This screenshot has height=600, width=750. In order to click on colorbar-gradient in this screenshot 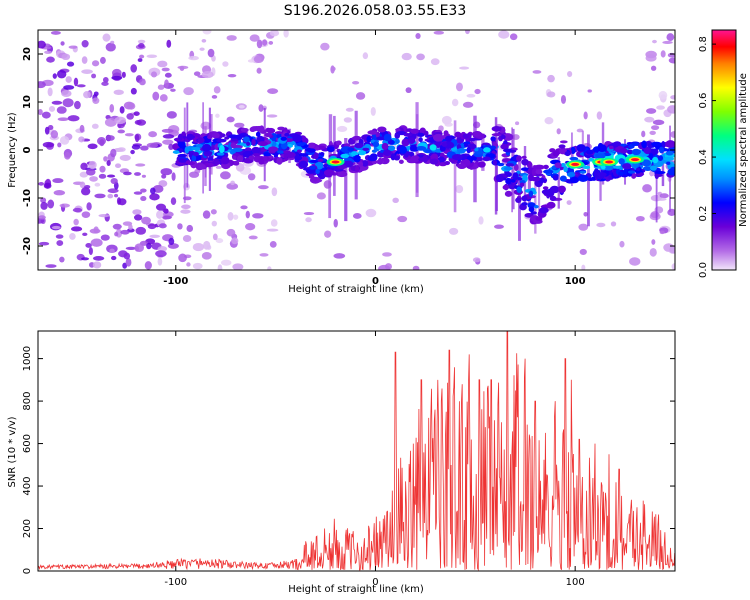, I will do `click(724, 150)`.